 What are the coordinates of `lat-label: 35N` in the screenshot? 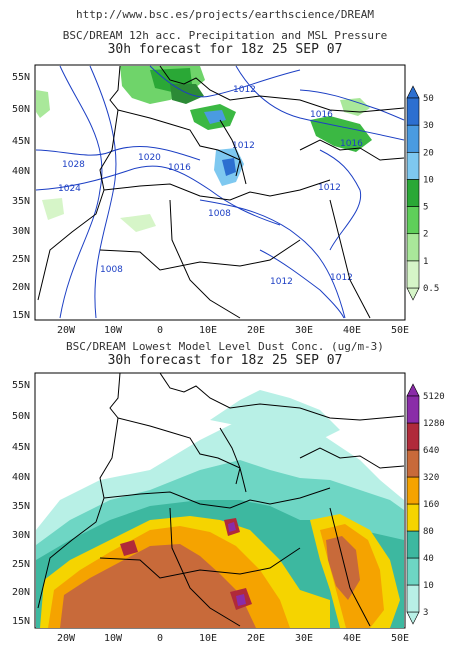 It's located at (21, 506).